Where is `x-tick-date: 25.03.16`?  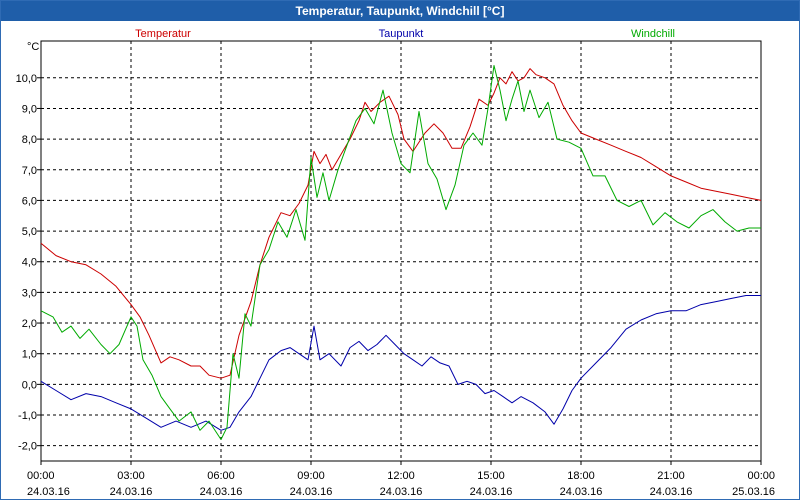 x-tick-date: 25.03.16 is located at coordinates (753, 492).